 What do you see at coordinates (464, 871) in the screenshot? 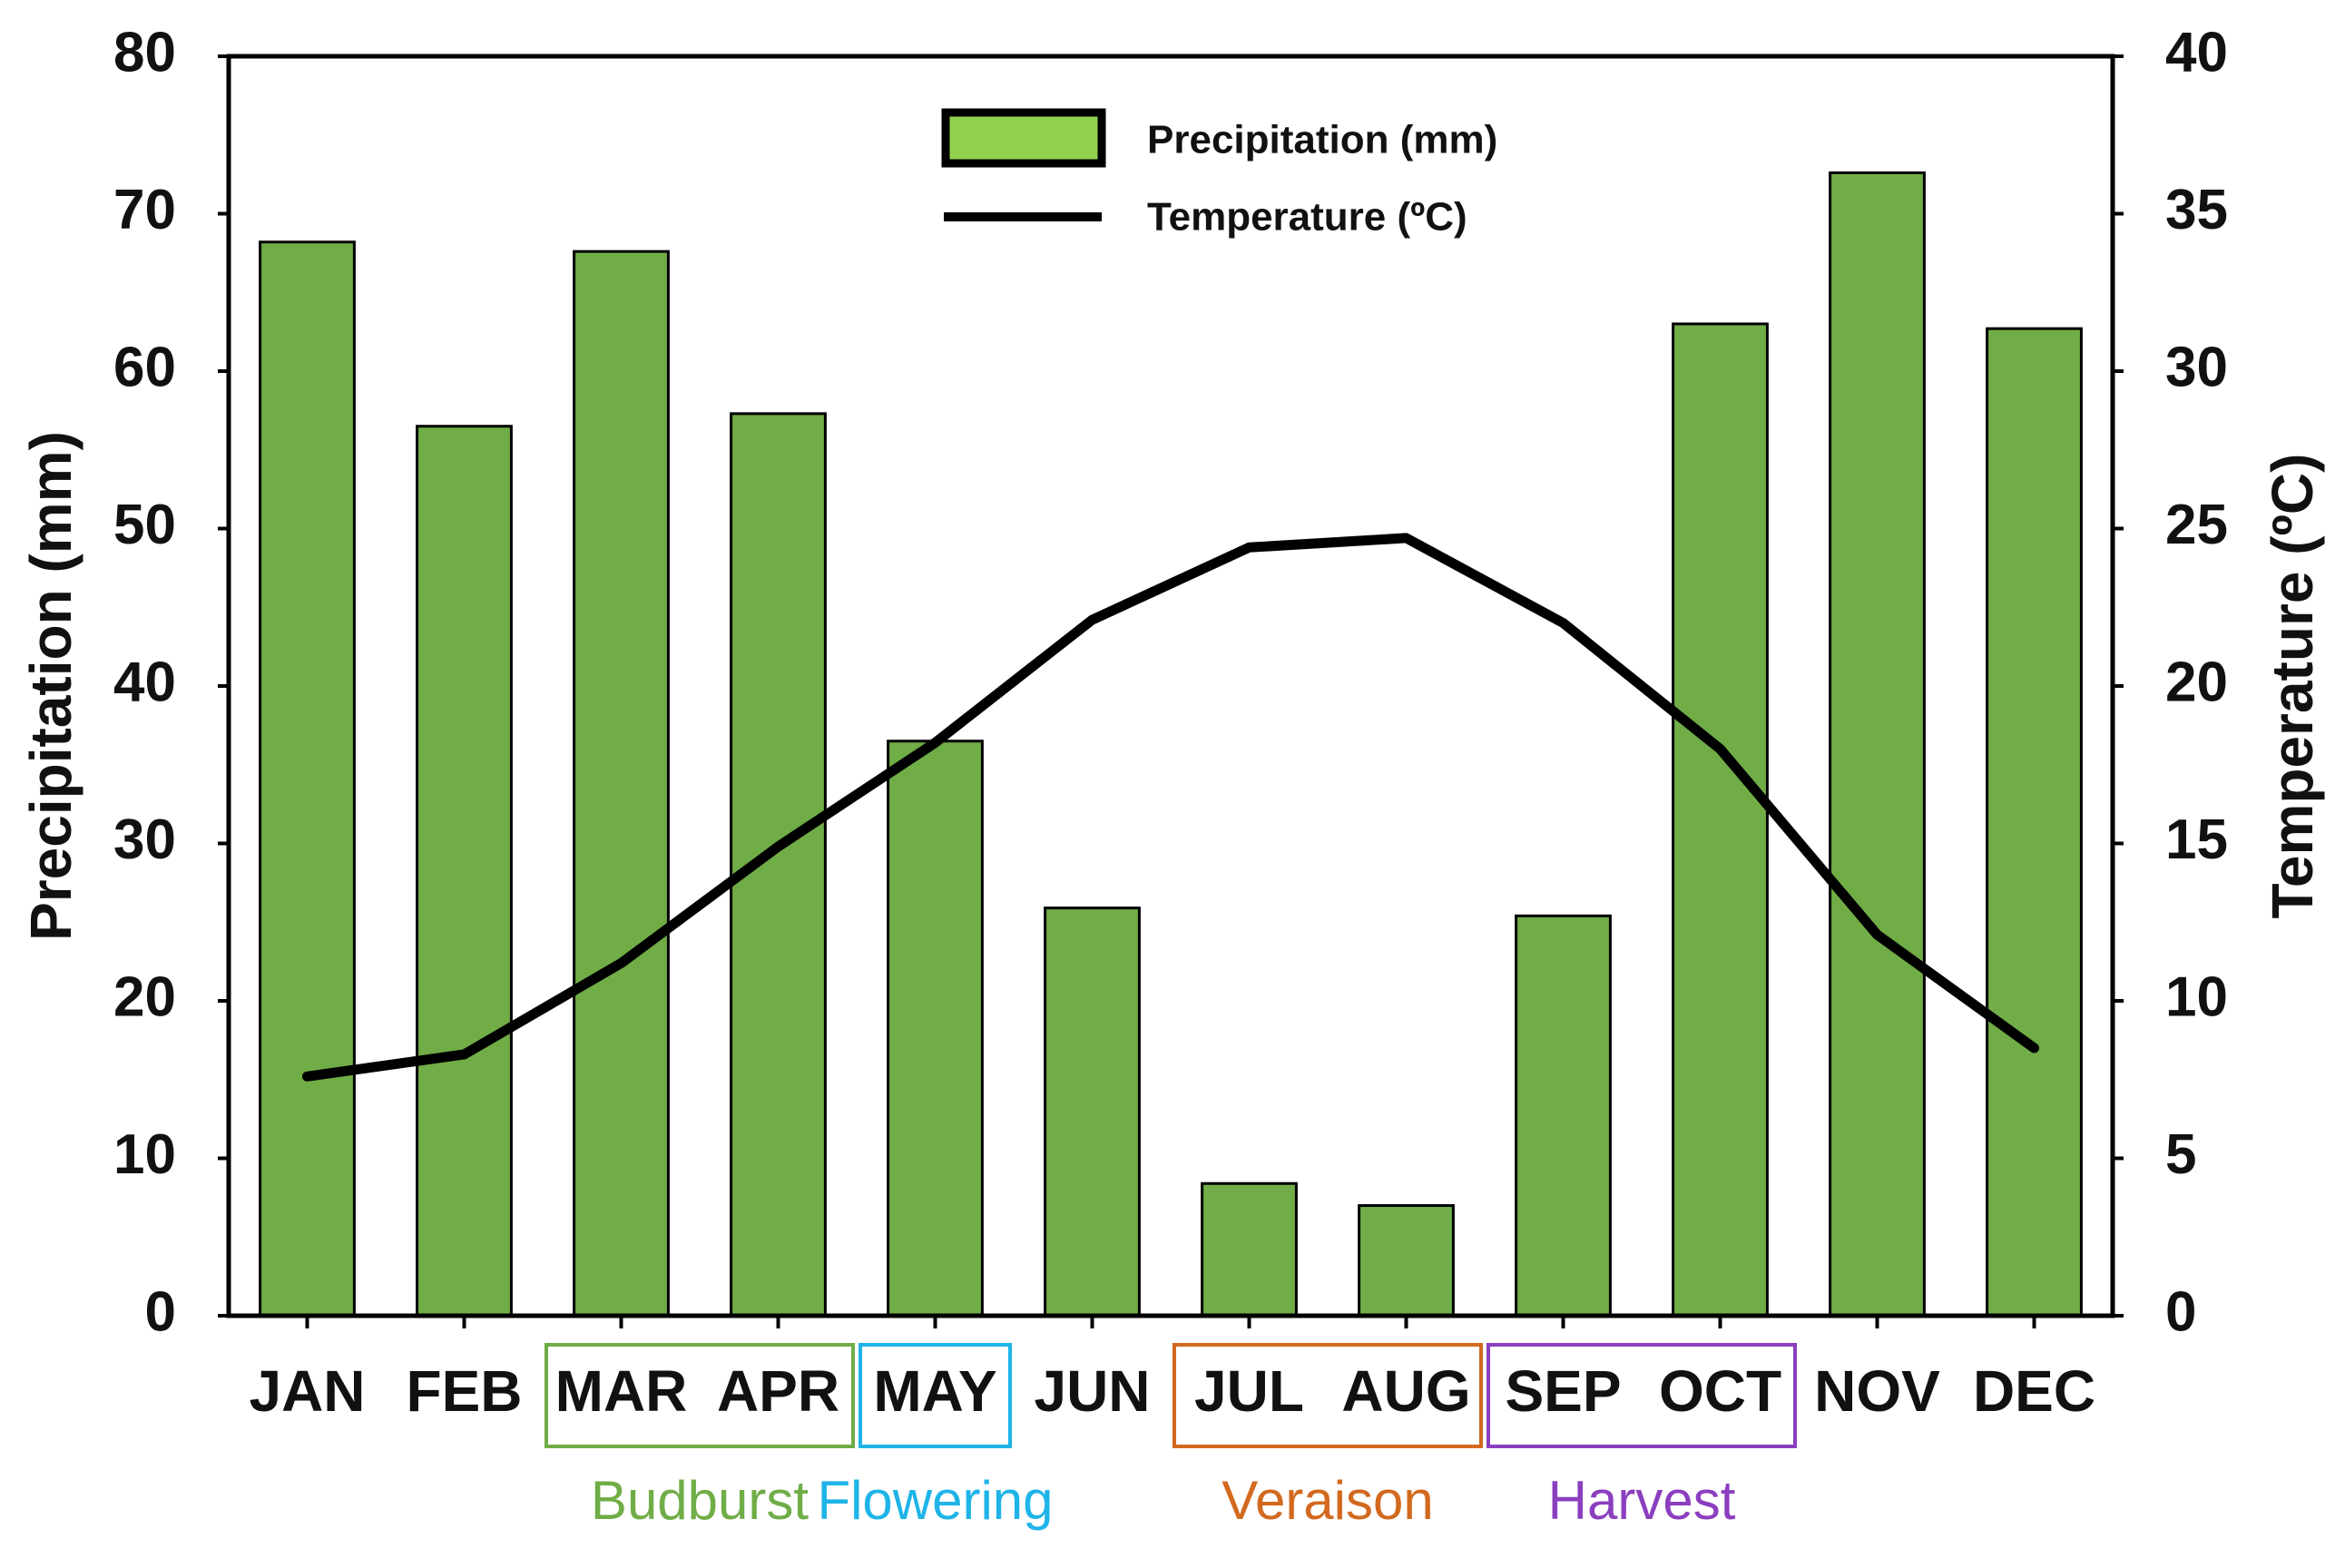
I see `bar-feb` at bounding box center [464, 871].